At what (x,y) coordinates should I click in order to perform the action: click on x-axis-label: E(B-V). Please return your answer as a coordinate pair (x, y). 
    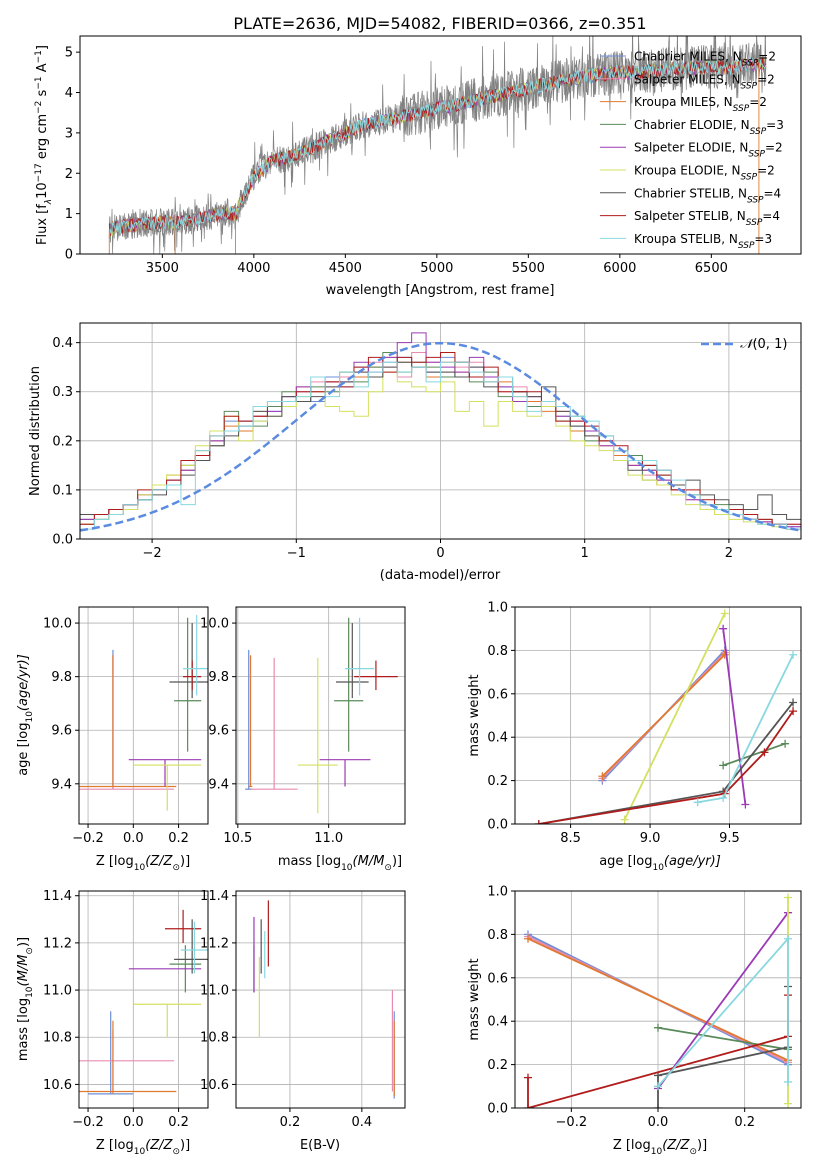
    Looking at the image, I should click on (320, 1145).